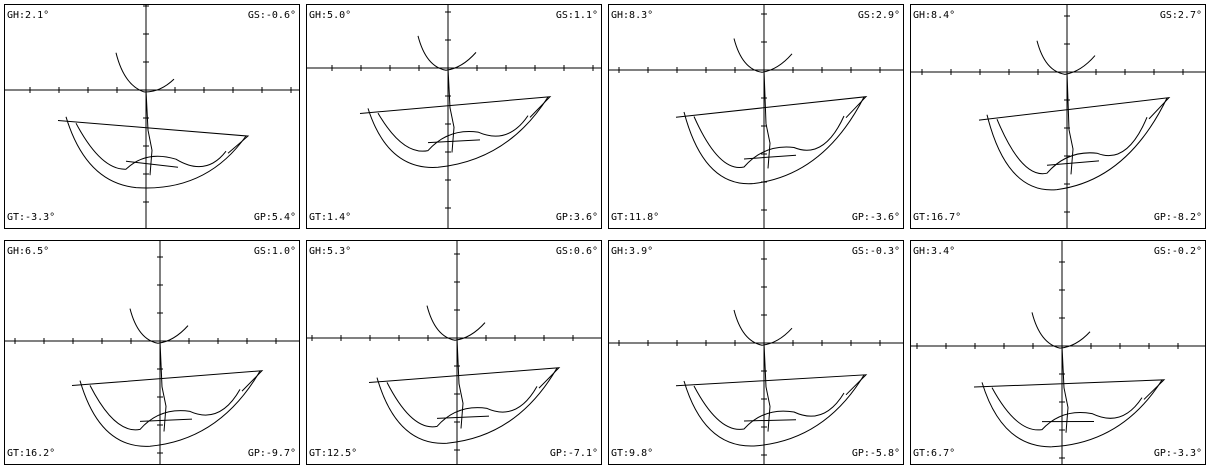 Image resolution: width=1211 pixels, height=468 pixels. Describe the element at coordinates (876, 453) in the screenshot. I see `angle-label: GP:-5.8°` at that location.